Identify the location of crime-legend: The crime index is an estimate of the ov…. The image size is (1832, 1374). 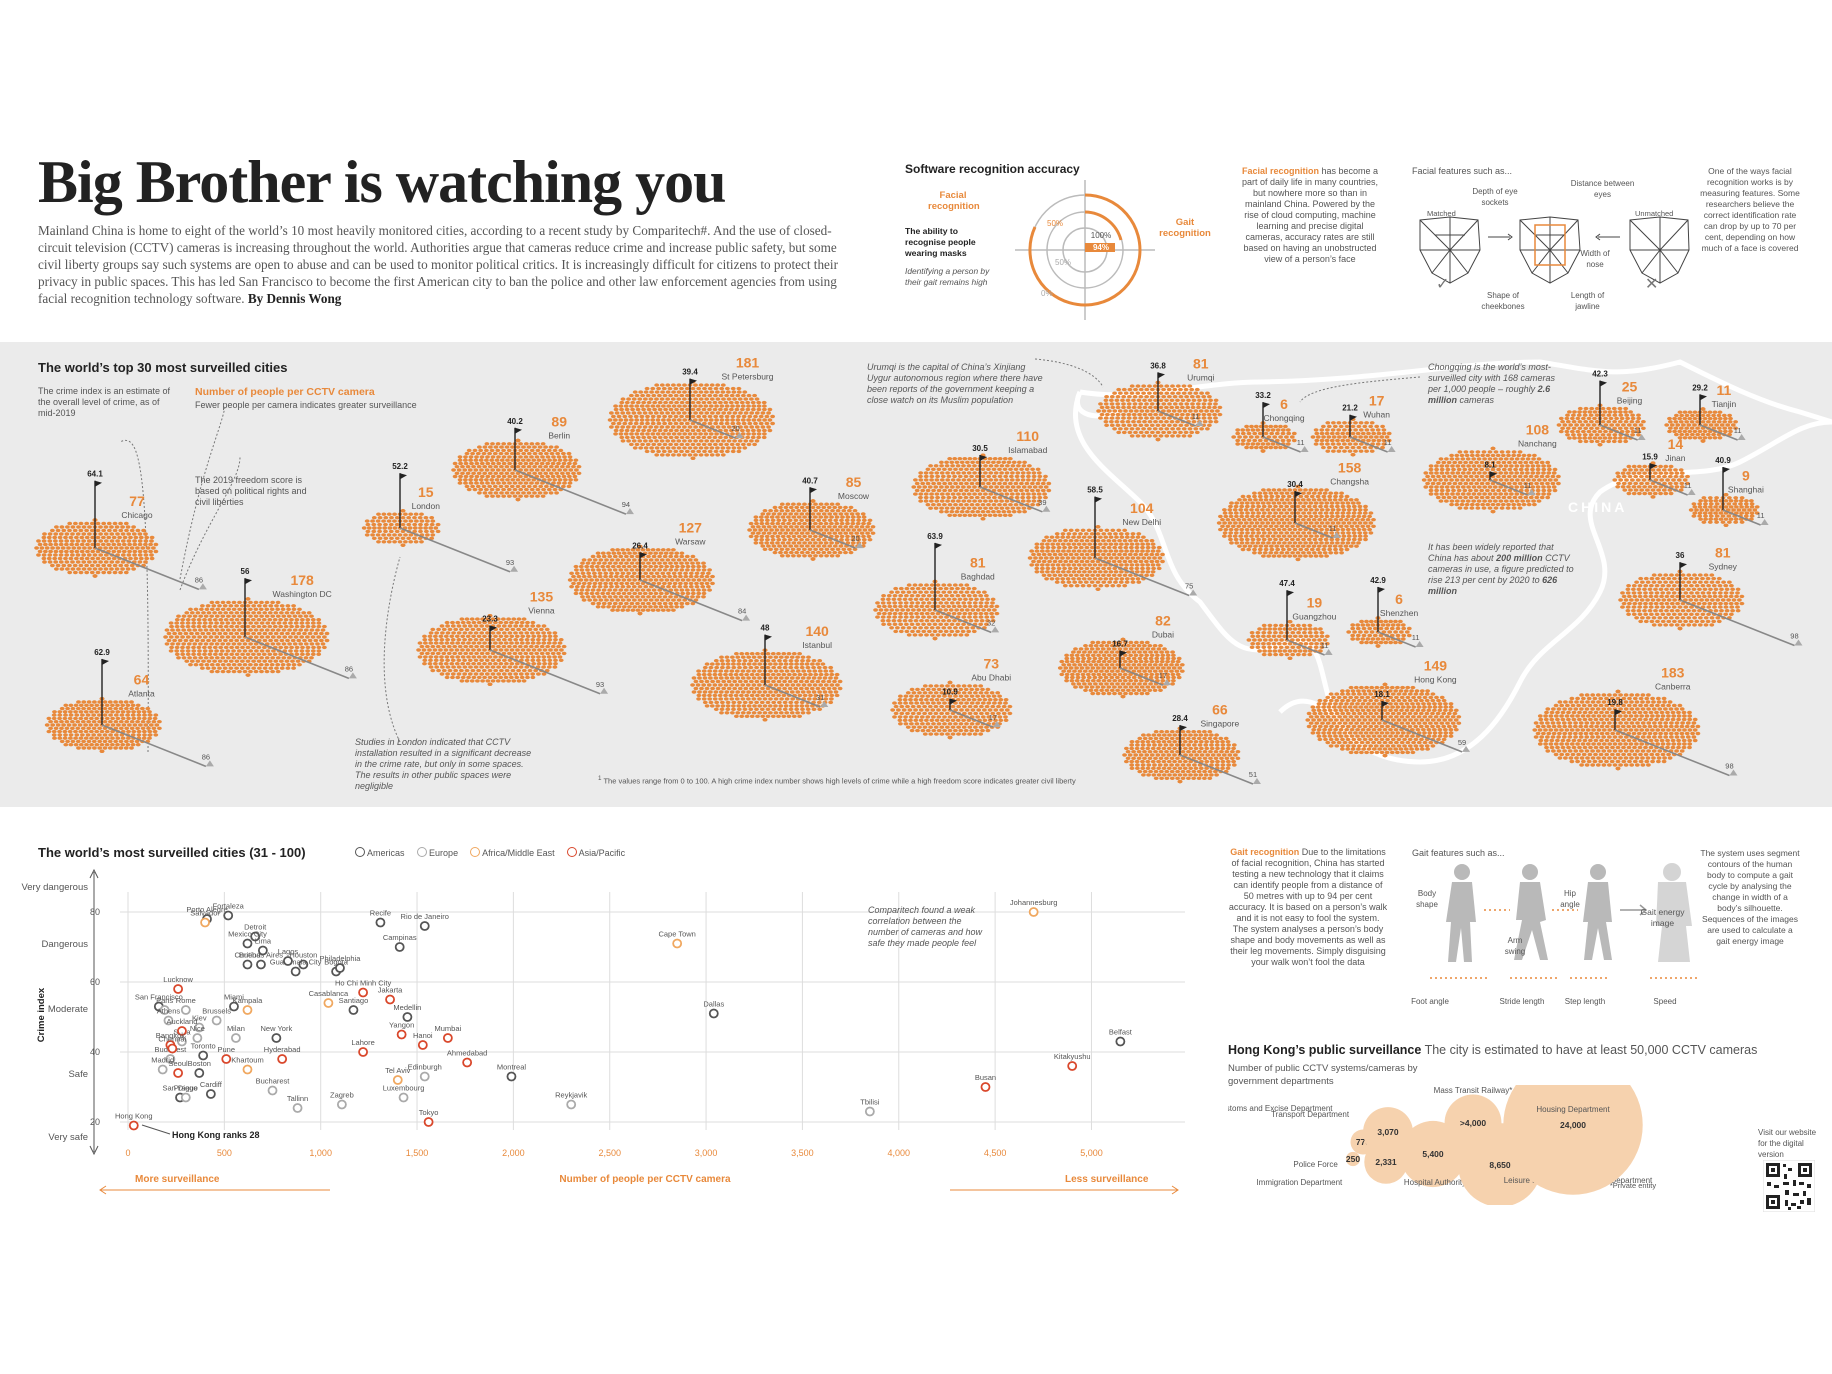
(104, 402).